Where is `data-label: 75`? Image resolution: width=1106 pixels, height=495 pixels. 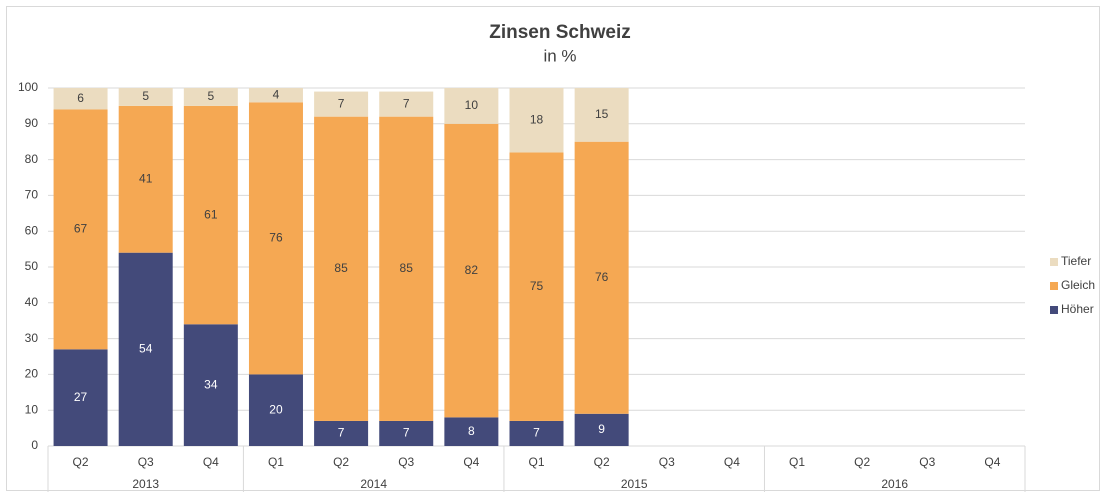
data-label: 75 is located at coordinates (537, 286).